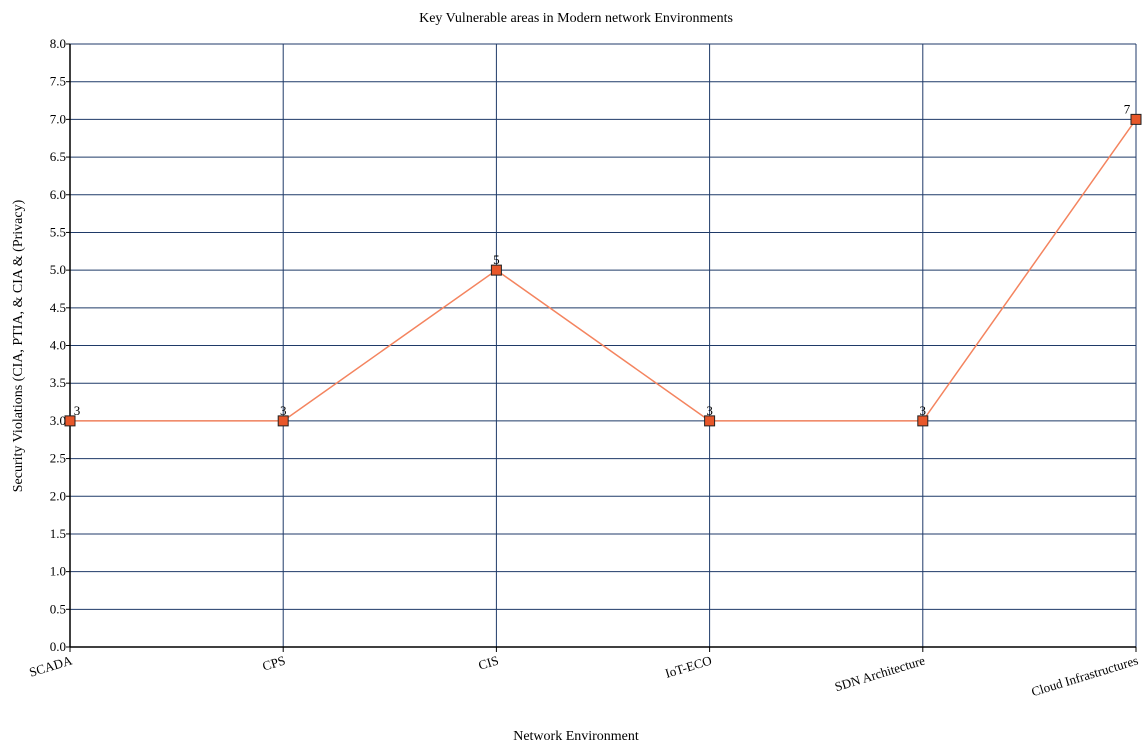  I want to click on y-tick-label: 0.5, so click(58, 608).